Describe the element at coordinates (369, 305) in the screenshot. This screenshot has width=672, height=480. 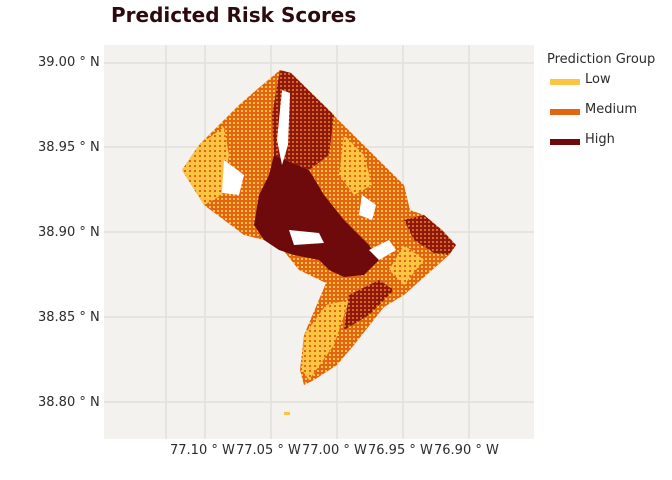
I see `region-high-se-strip` at that location.